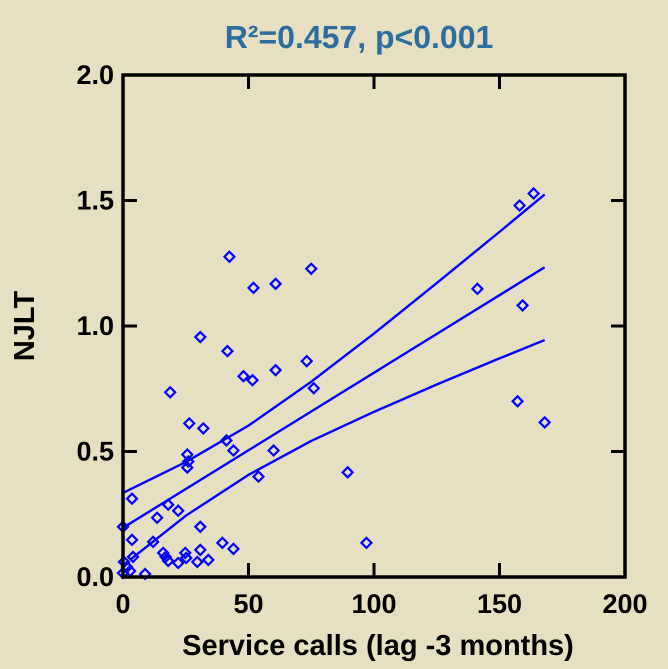 The image size is (668, 669). Describe the element at coordinates (378, 646) in the screenshot. I see `x-axis-title: Service calls (lag -3 months)` at that location.